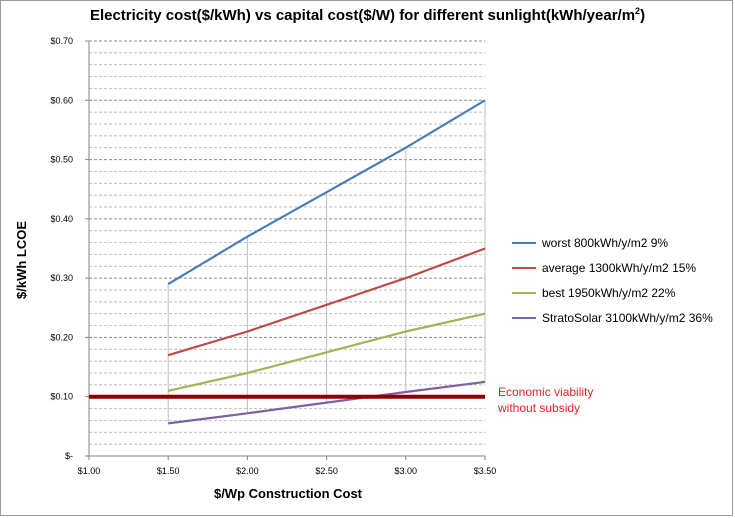 The image size is (735, 518). Describe the element at coordinates (61, 337) in the screenshot. I see `y-tick-label: $0.20` at that location.